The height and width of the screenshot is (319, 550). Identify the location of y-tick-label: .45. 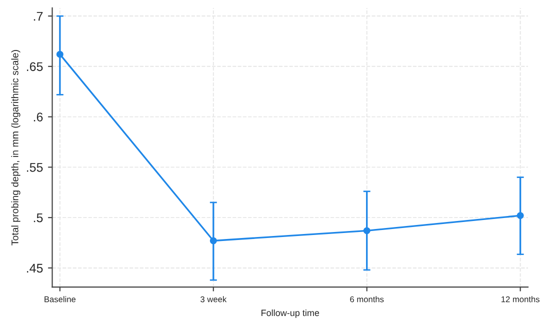
(34, 268).